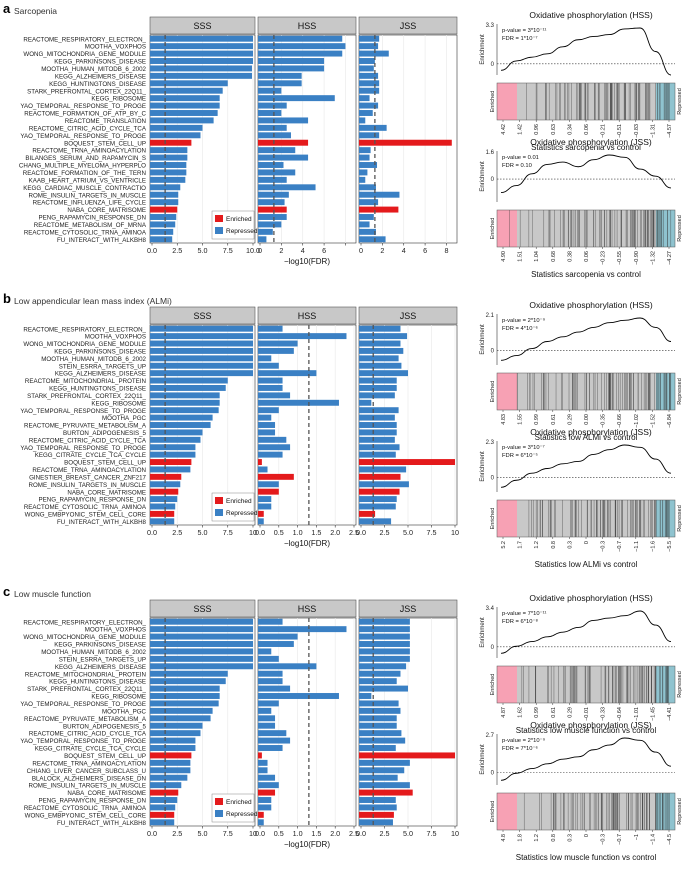 This screenshot has width=685, height=879. Describe the element at coordinates (298, 833) in the screenshot. I see `x-tick-label: 1.0` at that location.